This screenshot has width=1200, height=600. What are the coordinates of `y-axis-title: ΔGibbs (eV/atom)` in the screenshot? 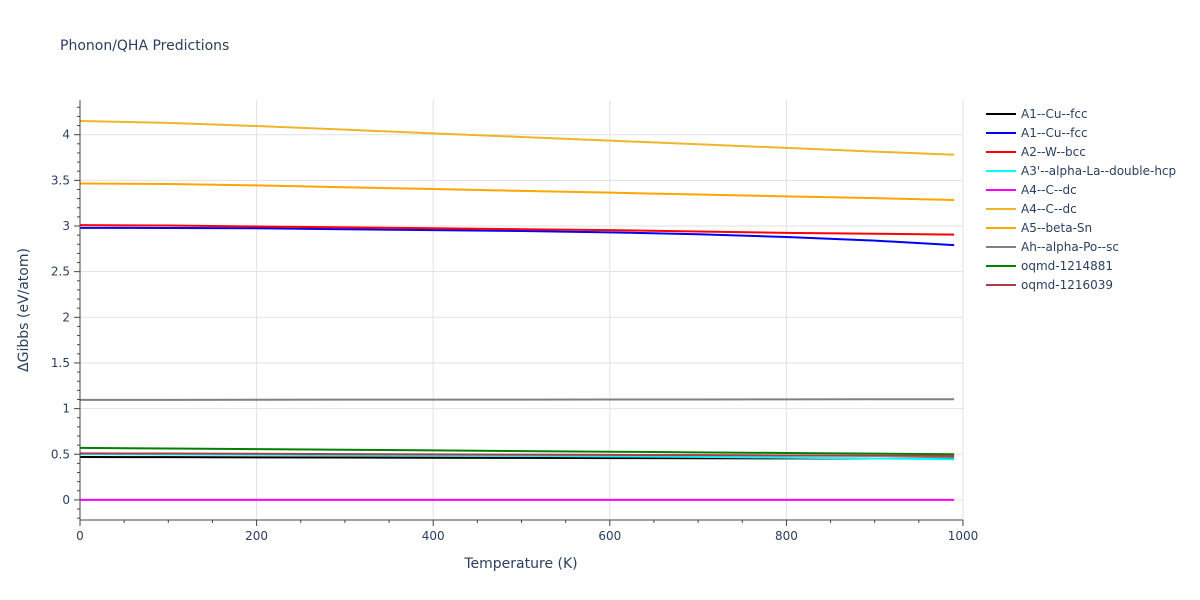 It's located at (24, 310).